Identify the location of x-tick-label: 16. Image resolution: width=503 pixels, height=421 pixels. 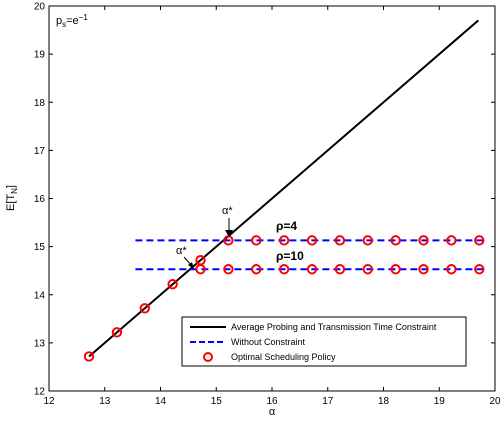
(272, 401).